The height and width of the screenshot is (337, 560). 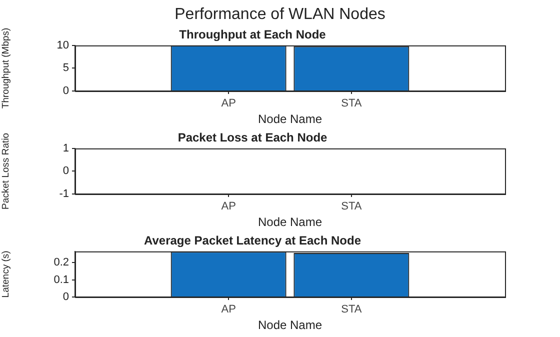 What do you see at coordinates (64, 194) in the screenshot?
I see `y-tick-label: -1` at bounding box center [64, 194].